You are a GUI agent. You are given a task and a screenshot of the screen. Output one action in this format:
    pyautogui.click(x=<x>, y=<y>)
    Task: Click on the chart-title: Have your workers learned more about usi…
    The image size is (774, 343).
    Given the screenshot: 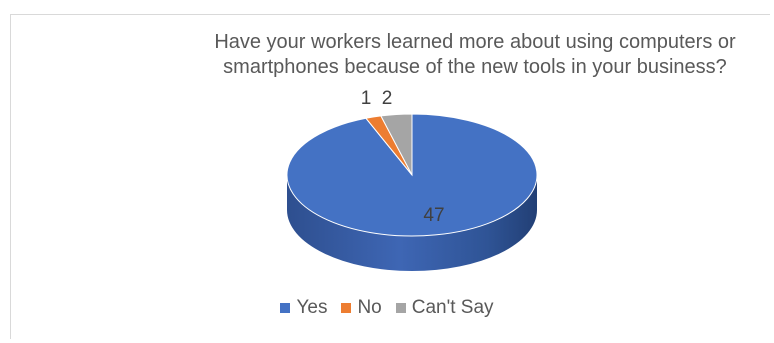 What is the action you would take?
    pyautogui.click(x=472, y=55)
    